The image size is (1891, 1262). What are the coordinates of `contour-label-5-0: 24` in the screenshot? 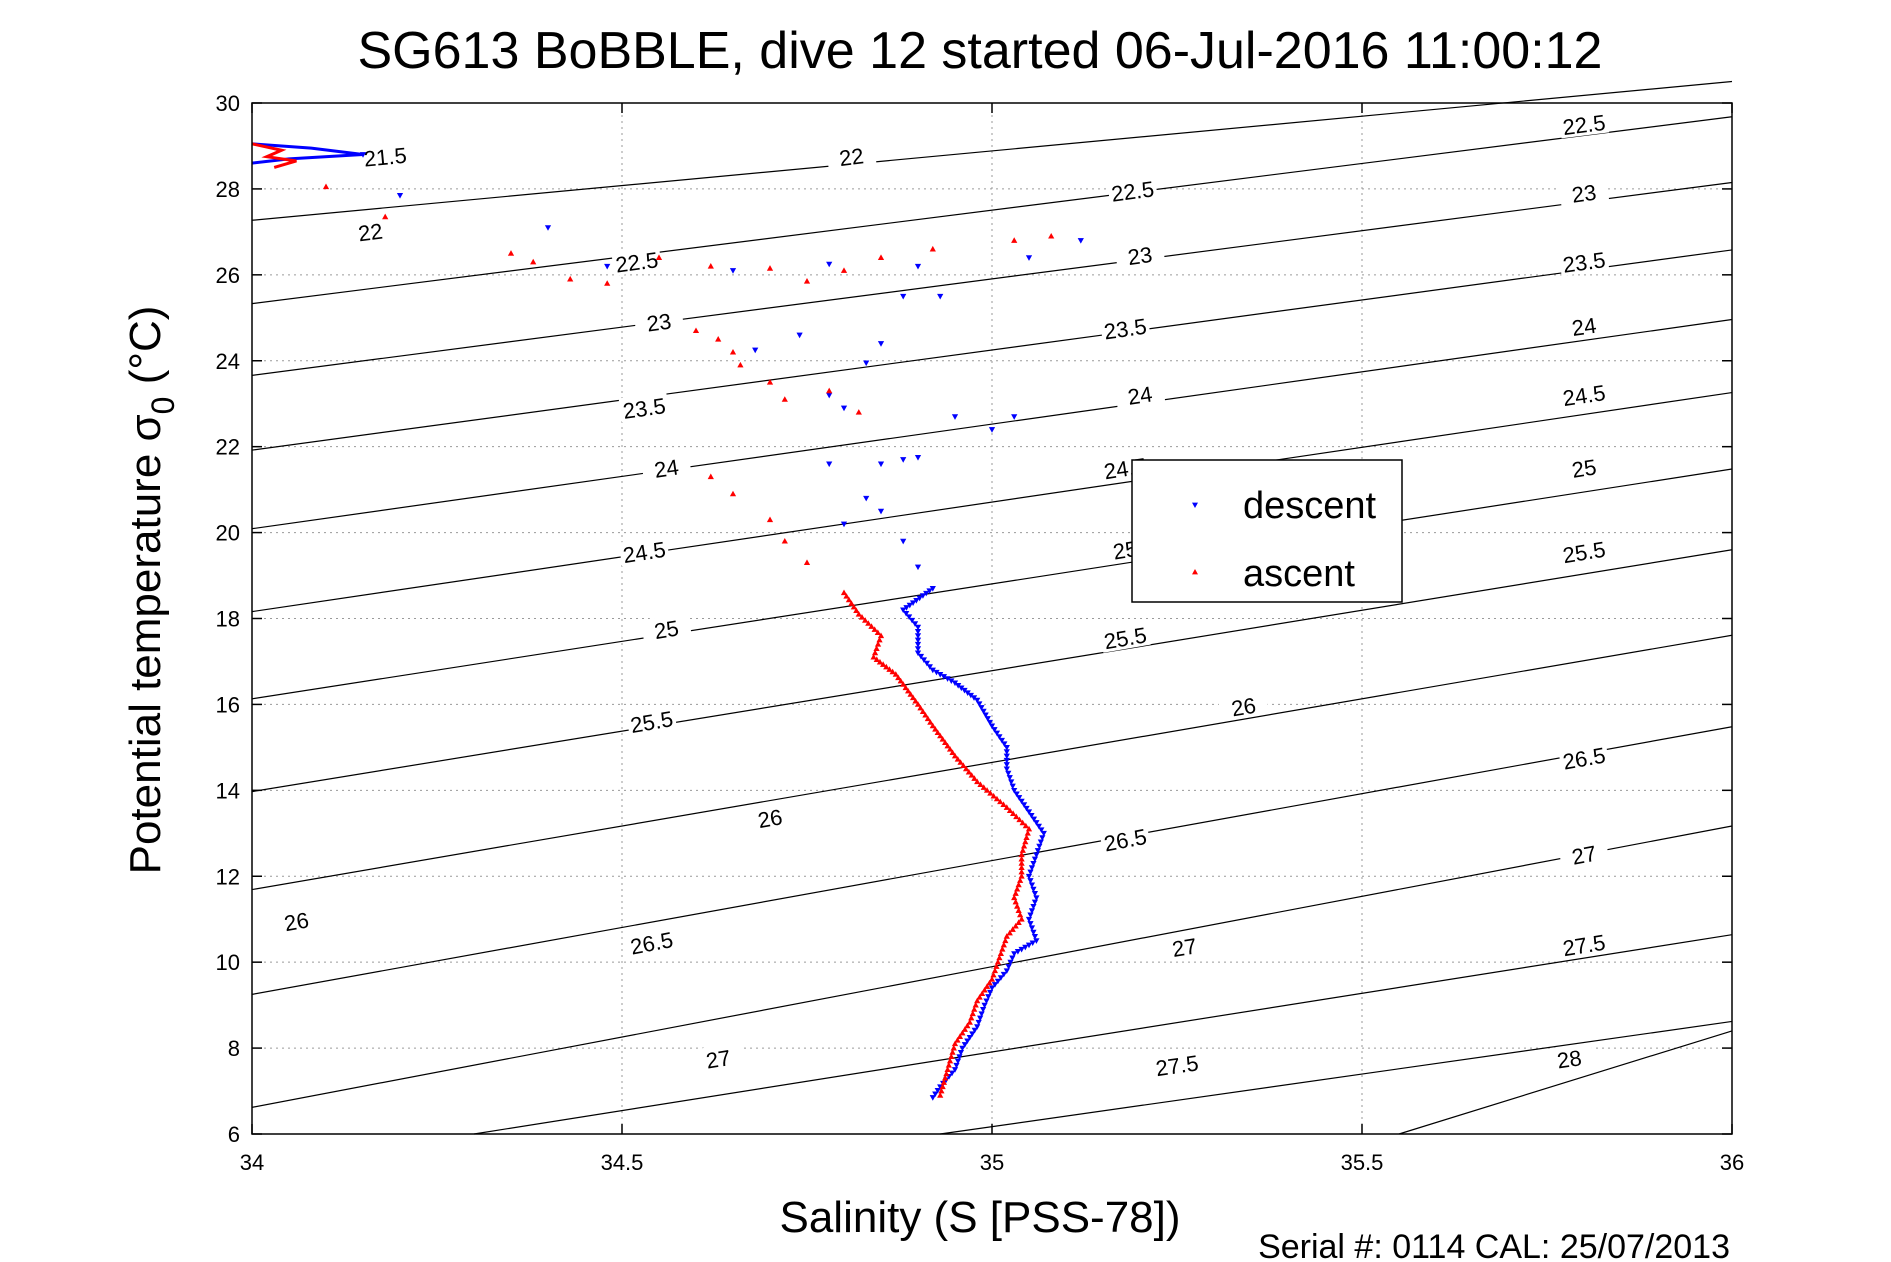 It's located at (667, 468).